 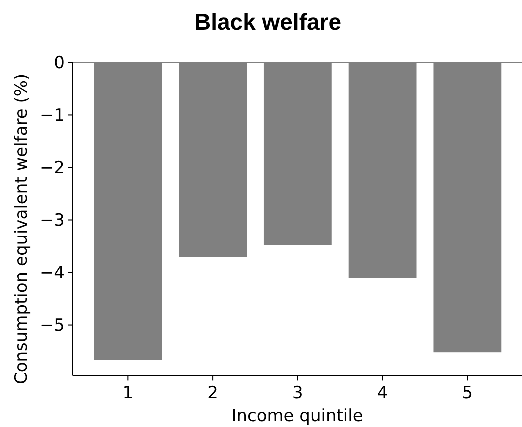 I want to click on y-tick-label: −4, so click(x=52, y=274).